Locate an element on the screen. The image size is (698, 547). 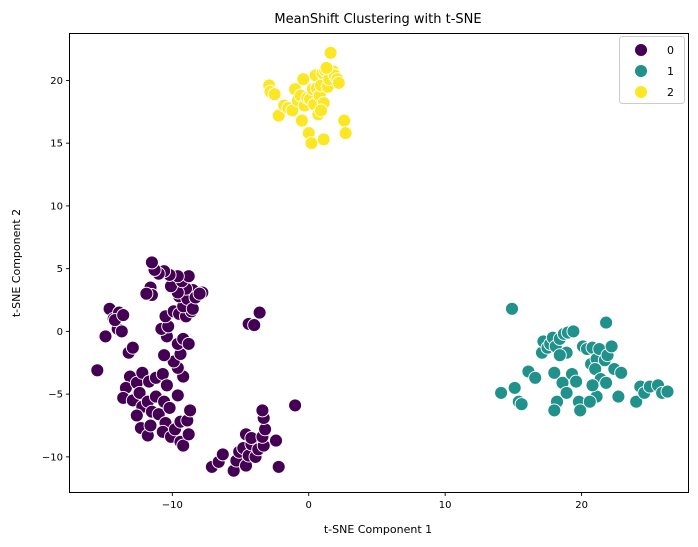
chart-title: MeanShift Clustering with t-SNE is located at coordinates (377, 19).